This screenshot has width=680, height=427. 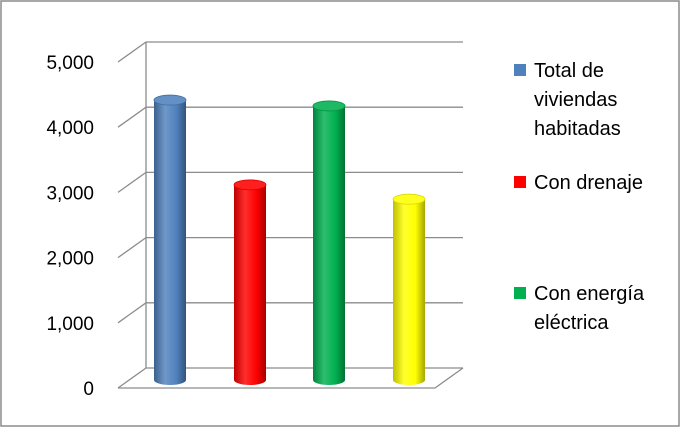 What do you see at coordinates (575, 100) in the screenshot?
I see `legend-label: viviendas` at bounding box center [575, 100].